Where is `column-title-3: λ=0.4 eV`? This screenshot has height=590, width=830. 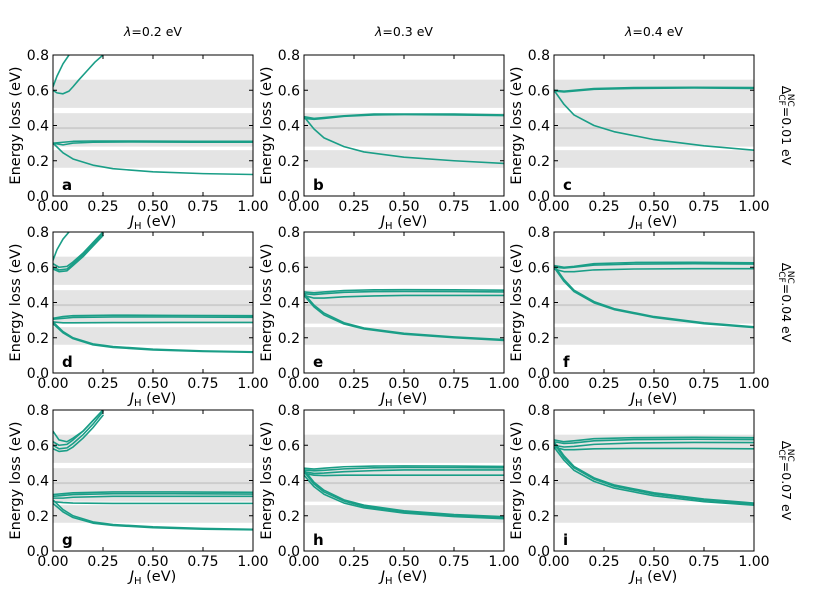 column-title-3: λ=0.4 eV is located at coordinates (653, 31).